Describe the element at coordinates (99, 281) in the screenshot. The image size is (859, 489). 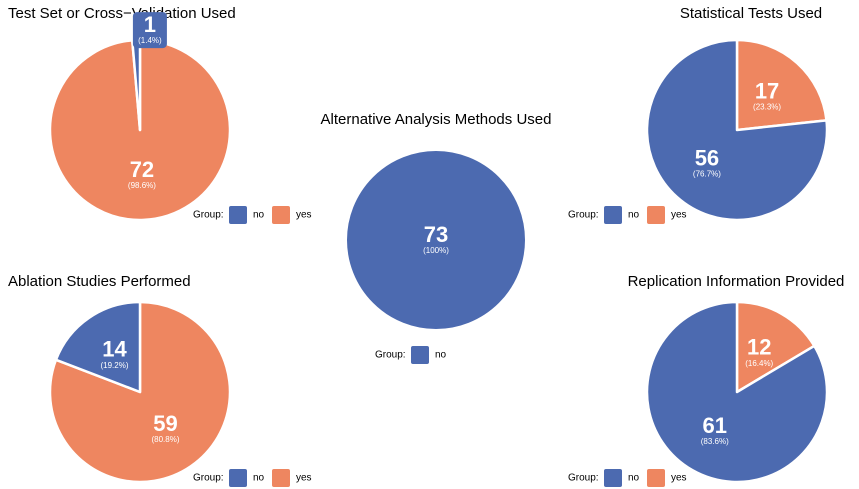
I see `chart-title: Ablation Studies Performed` at that location.